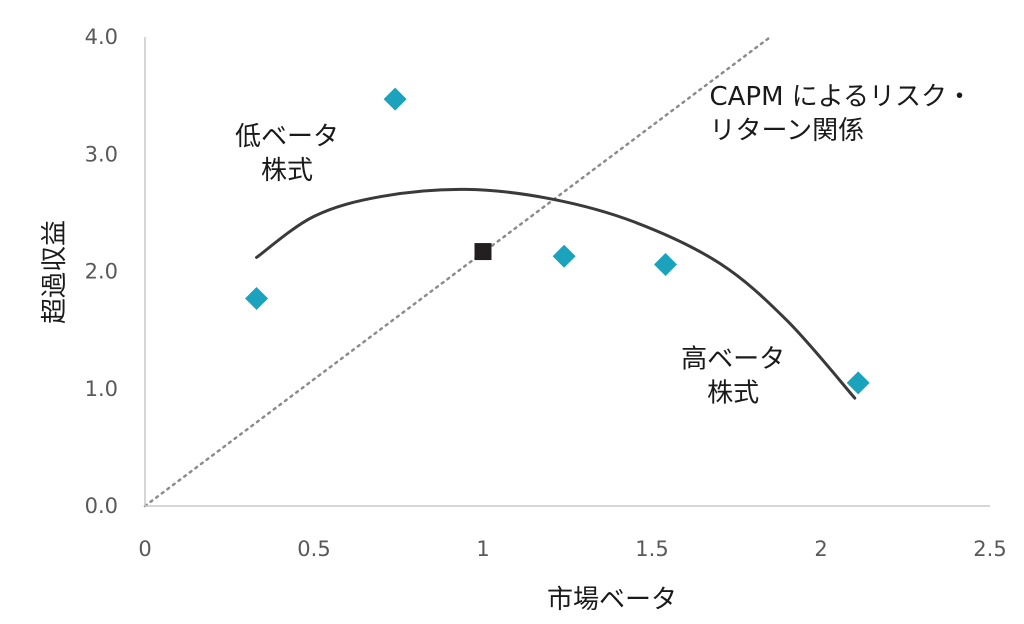 The width and height of the screenshot is (1024, 624). Describe the element at coordinates (101, 272) in the screenshot. I see `y-tick-label: 2.0` at that location.